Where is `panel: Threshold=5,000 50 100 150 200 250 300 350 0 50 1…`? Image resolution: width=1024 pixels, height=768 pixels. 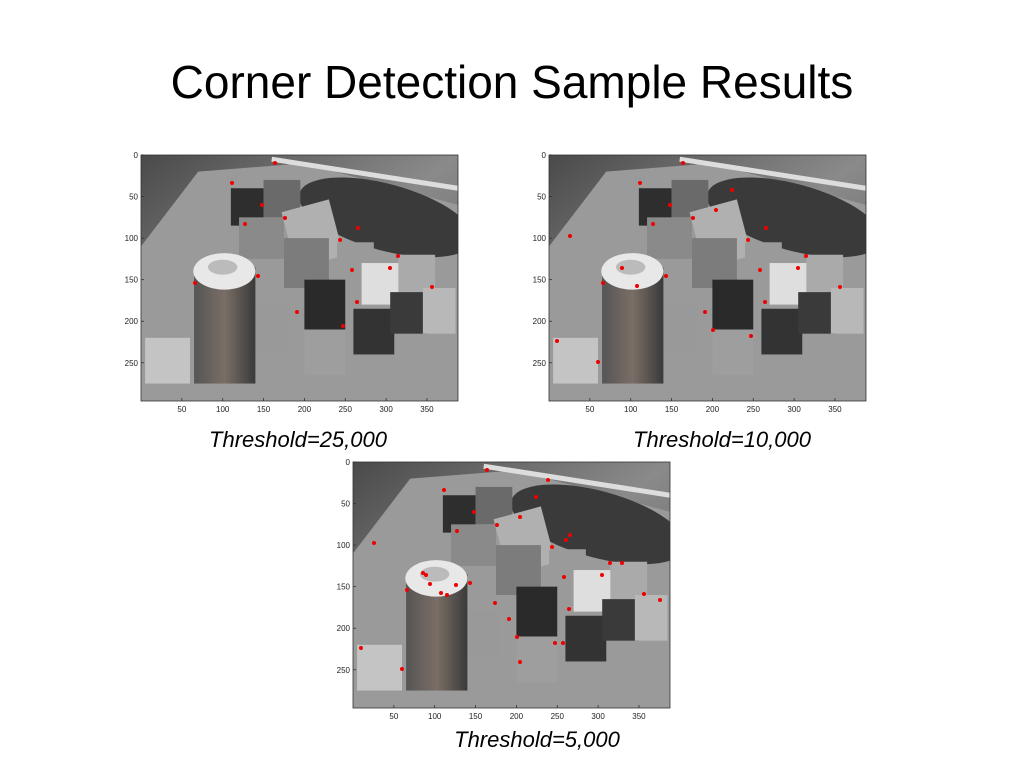
panel: Threshold=5,000 50 100 150 200 250 300 350 0 50 1… is located at coordinates (515, 605).